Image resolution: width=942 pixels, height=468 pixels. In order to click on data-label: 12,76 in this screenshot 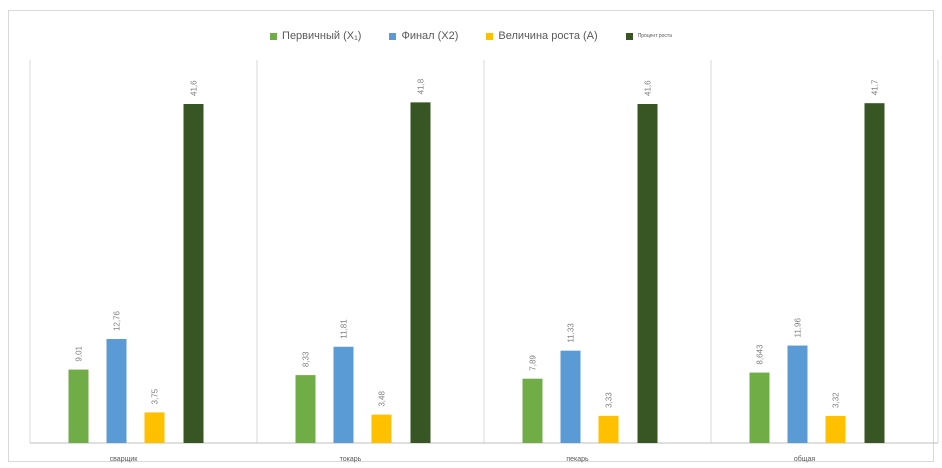, I will do `click(117, 320)`.